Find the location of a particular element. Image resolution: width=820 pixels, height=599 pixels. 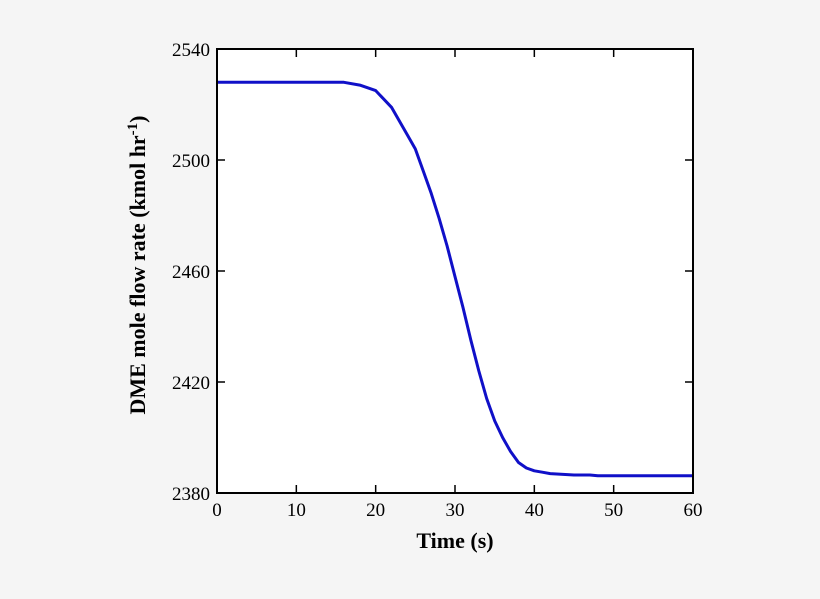

y-tick-label: 2460 is located at coordinates (191, 272).